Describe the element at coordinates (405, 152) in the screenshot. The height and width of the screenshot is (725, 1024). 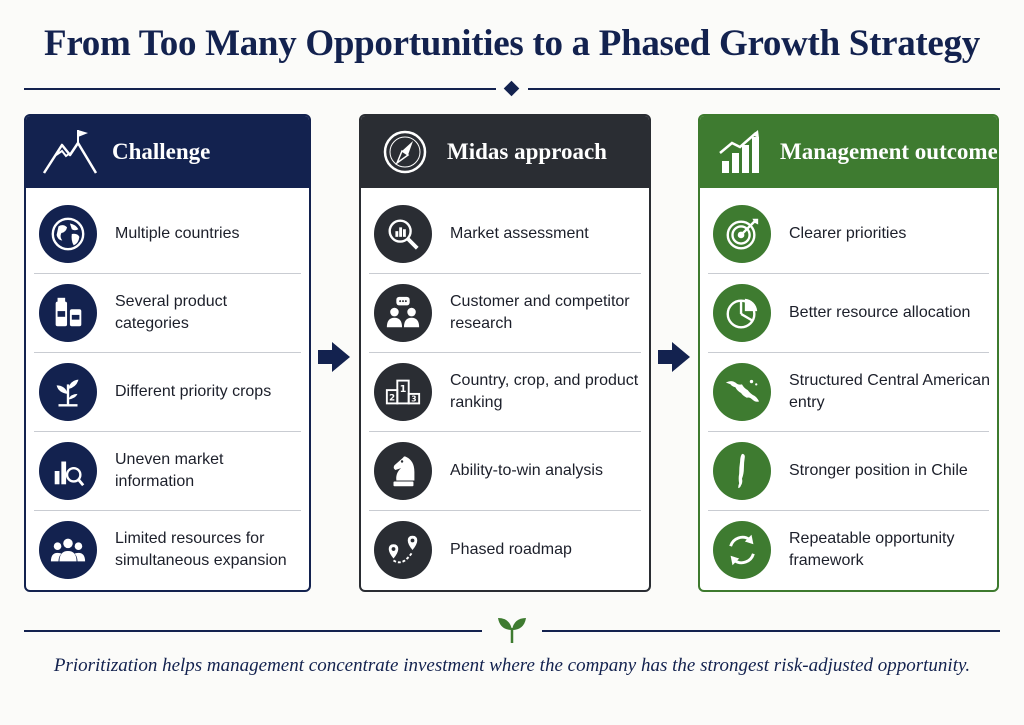
I see `compass-icon` at that location.